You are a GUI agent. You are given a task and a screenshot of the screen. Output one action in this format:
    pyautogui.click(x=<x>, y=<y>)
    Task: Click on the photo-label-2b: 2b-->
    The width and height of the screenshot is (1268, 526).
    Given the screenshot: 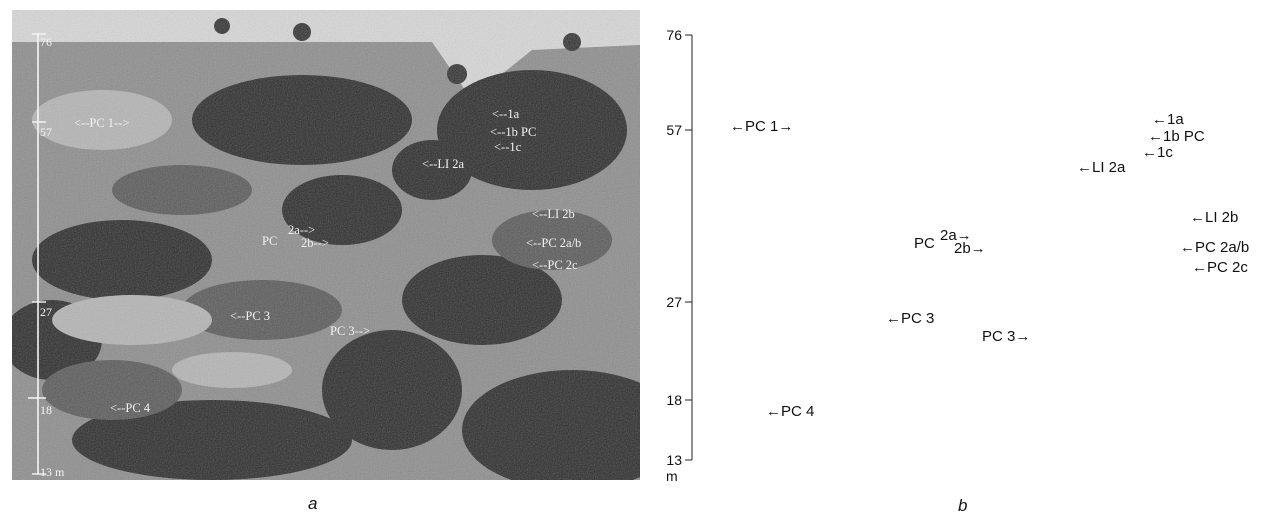 What is the action you would take?
    pyautogui.click(x=315, y=243)
    